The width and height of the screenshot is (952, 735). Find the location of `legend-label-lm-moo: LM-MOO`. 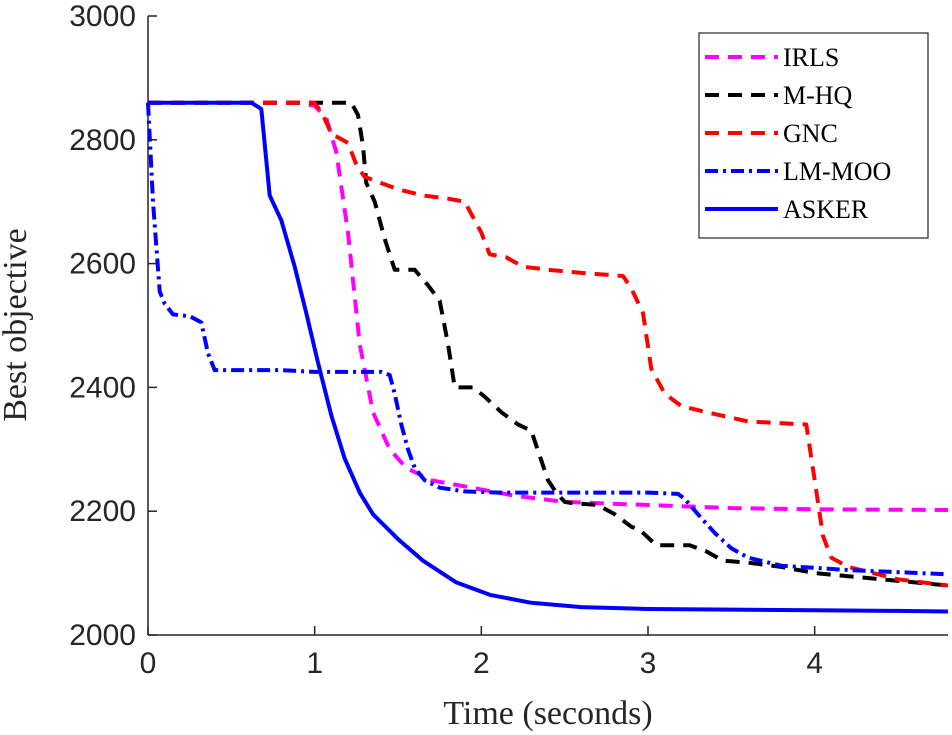

legend-label-lm-moo: LM-MOO is located at coordinates (837, 171).